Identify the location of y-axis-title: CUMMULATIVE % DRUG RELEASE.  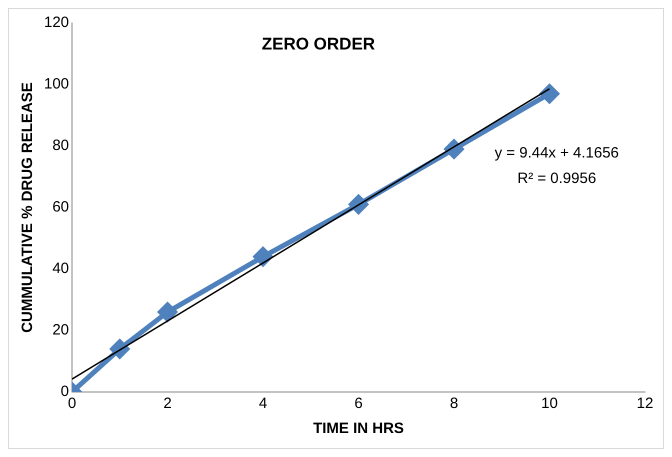
(27, 207).